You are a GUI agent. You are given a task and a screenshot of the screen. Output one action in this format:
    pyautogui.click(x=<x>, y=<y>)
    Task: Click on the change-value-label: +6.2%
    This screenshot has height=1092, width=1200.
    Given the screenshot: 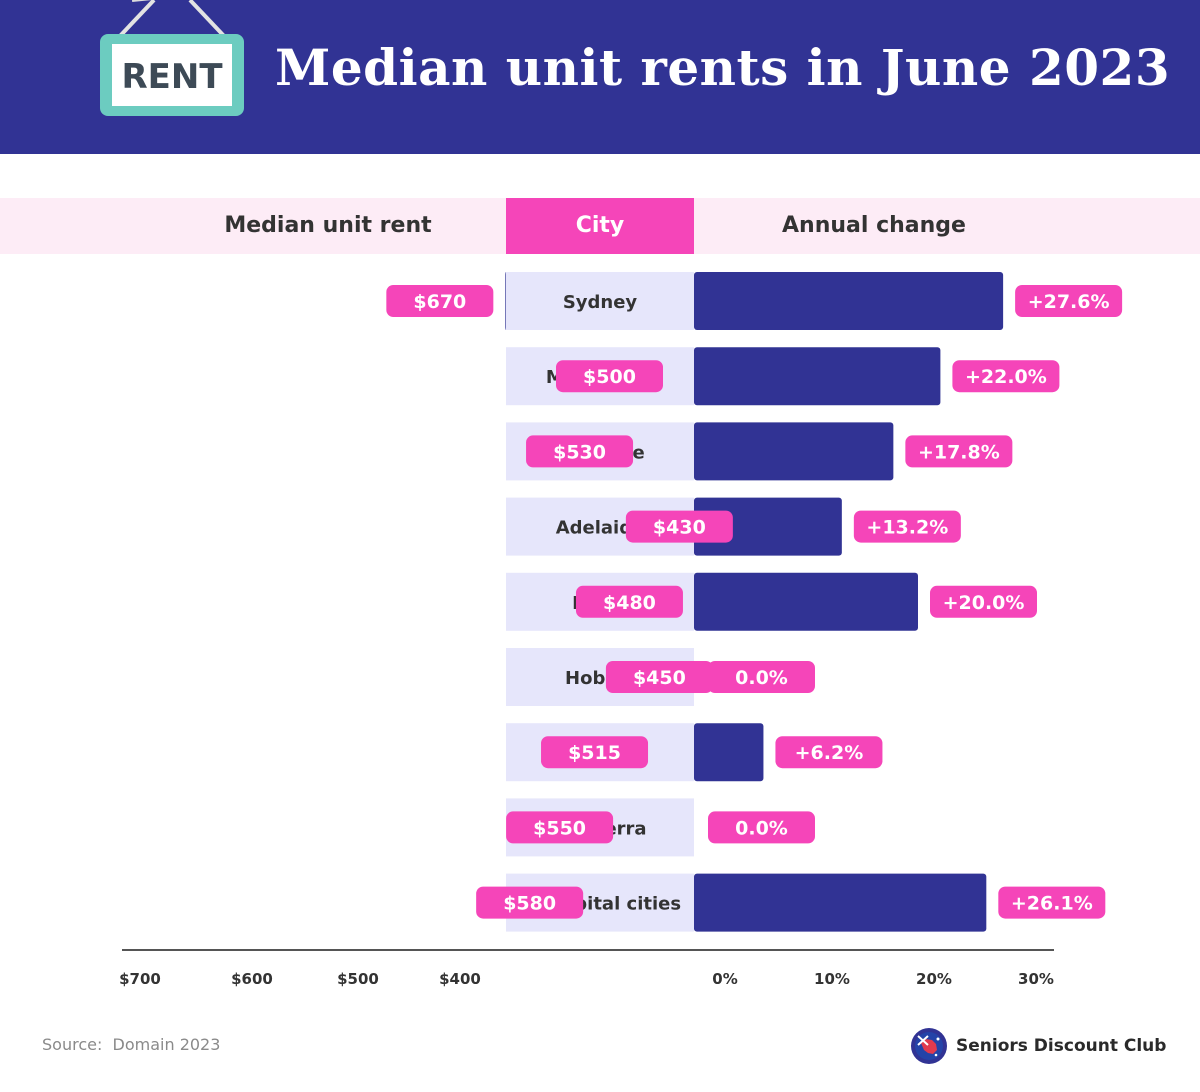 What is the action you would take?
    pyautogui.click(x=829, y=753)
    